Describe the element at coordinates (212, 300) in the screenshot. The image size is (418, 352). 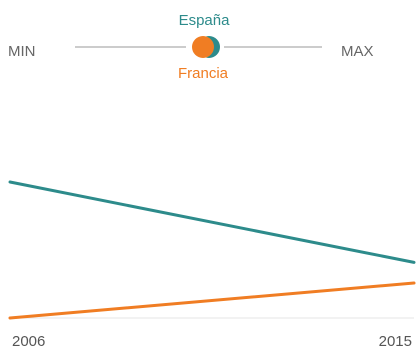
I see `series-line-francia` at that location.